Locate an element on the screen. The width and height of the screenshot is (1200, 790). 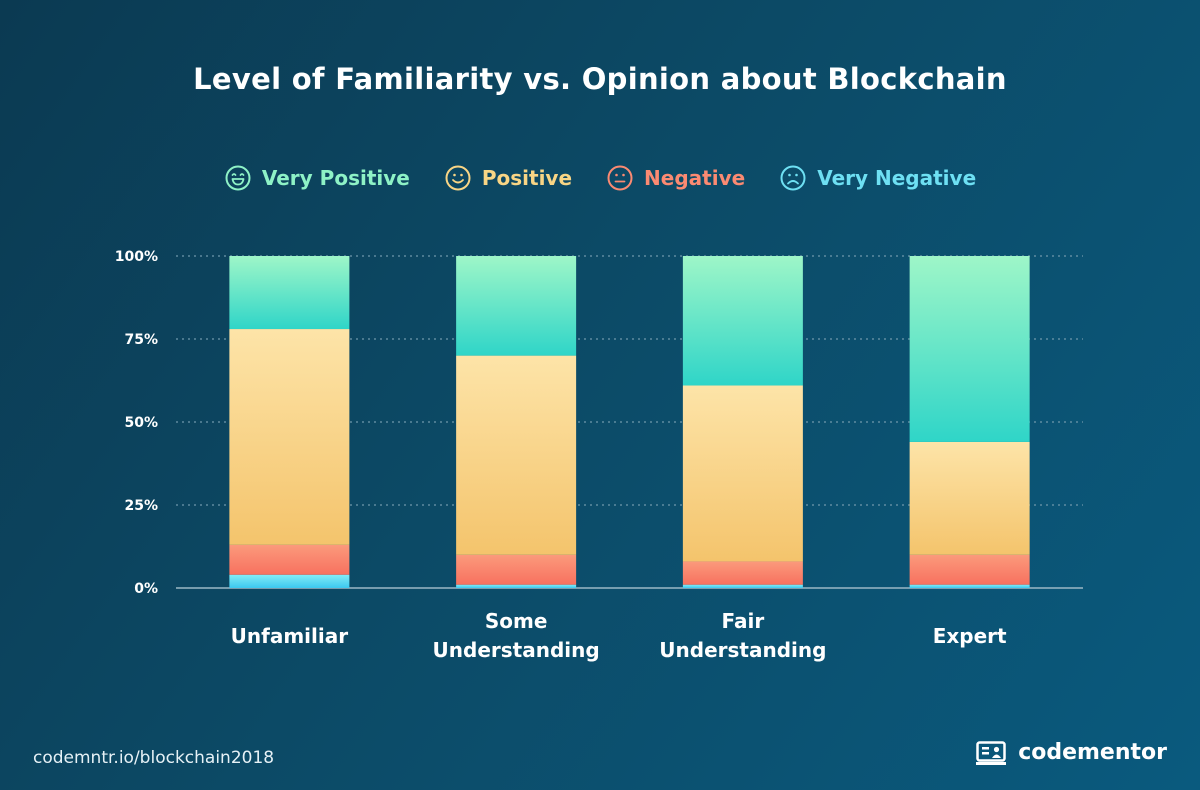
y-tick-label: 100% is located at coordinates (136, 257).